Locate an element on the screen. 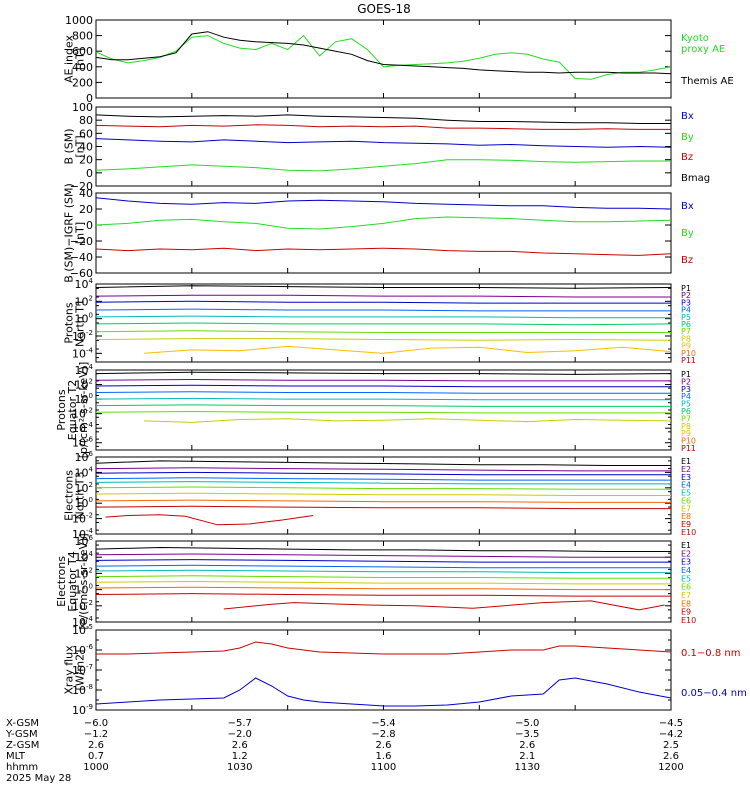  y-tick-label: 20 is located at coordinates (86, 209).